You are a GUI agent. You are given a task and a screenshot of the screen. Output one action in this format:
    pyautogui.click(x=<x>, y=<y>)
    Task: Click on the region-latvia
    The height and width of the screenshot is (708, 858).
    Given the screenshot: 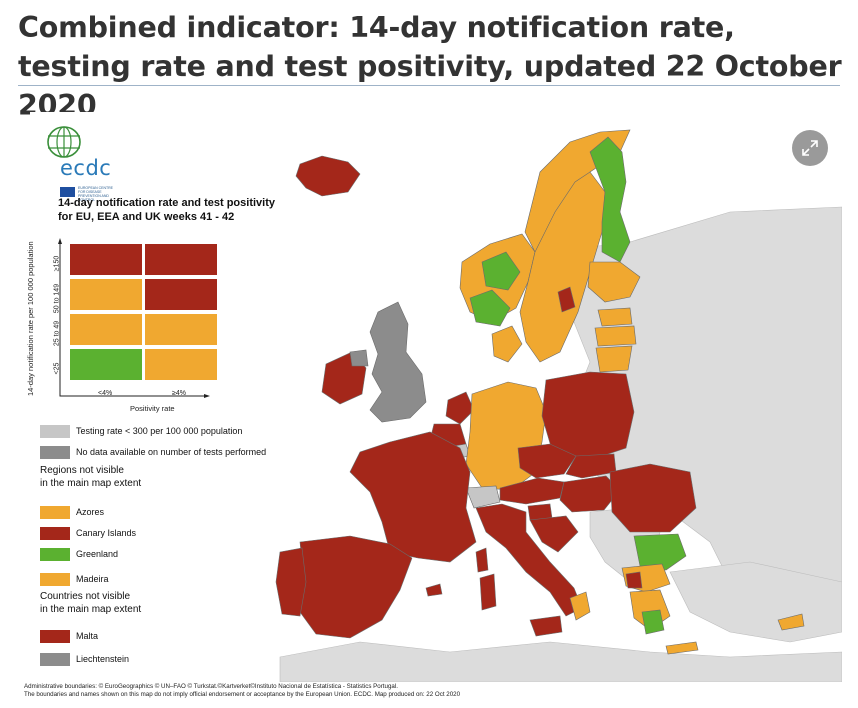 What is the action you would take?
    pyautogui.click(x=615, y=336)
    